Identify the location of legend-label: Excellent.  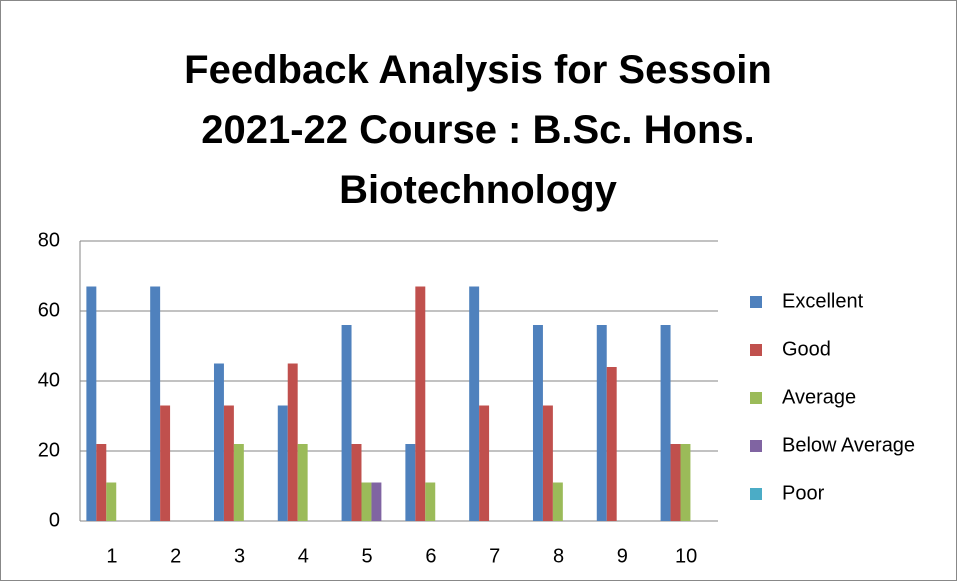
(823, 301).